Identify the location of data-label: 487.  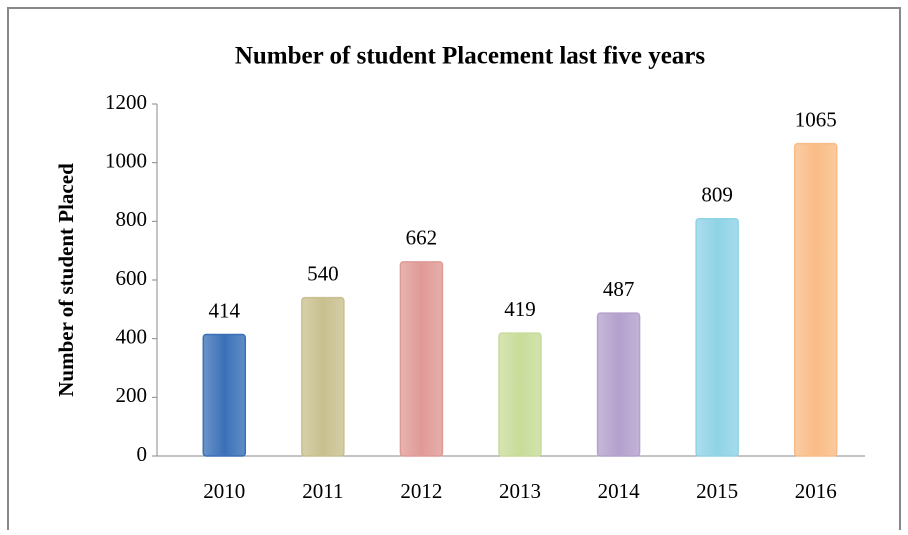
(619, 289).